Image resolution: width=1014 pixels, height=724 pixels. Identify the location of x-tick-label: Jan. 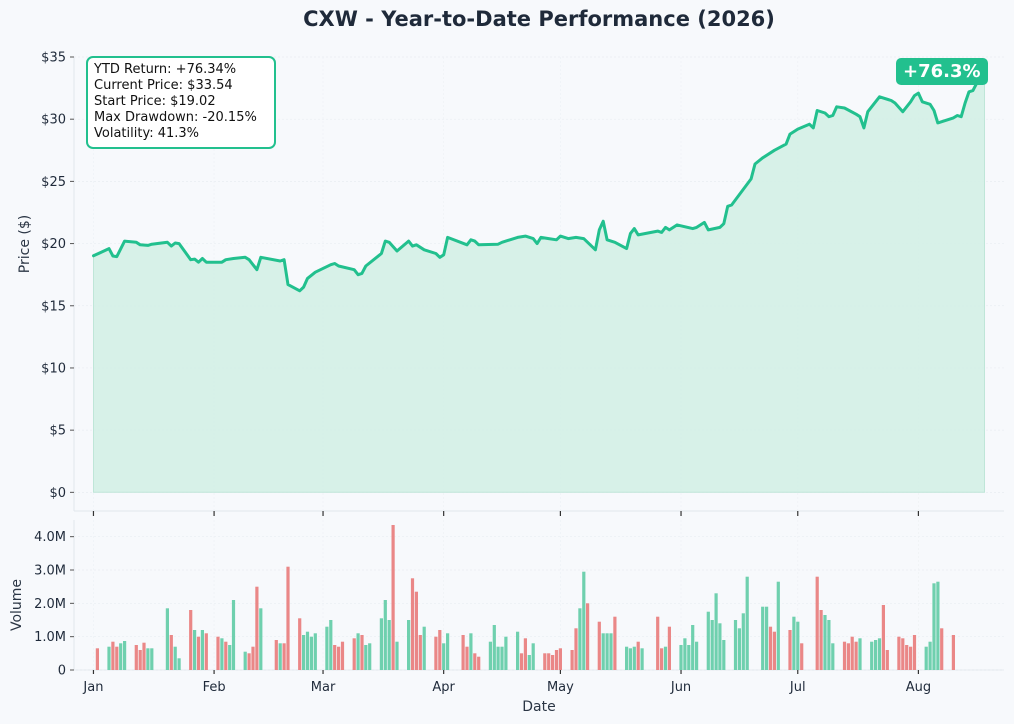
(92, 687).